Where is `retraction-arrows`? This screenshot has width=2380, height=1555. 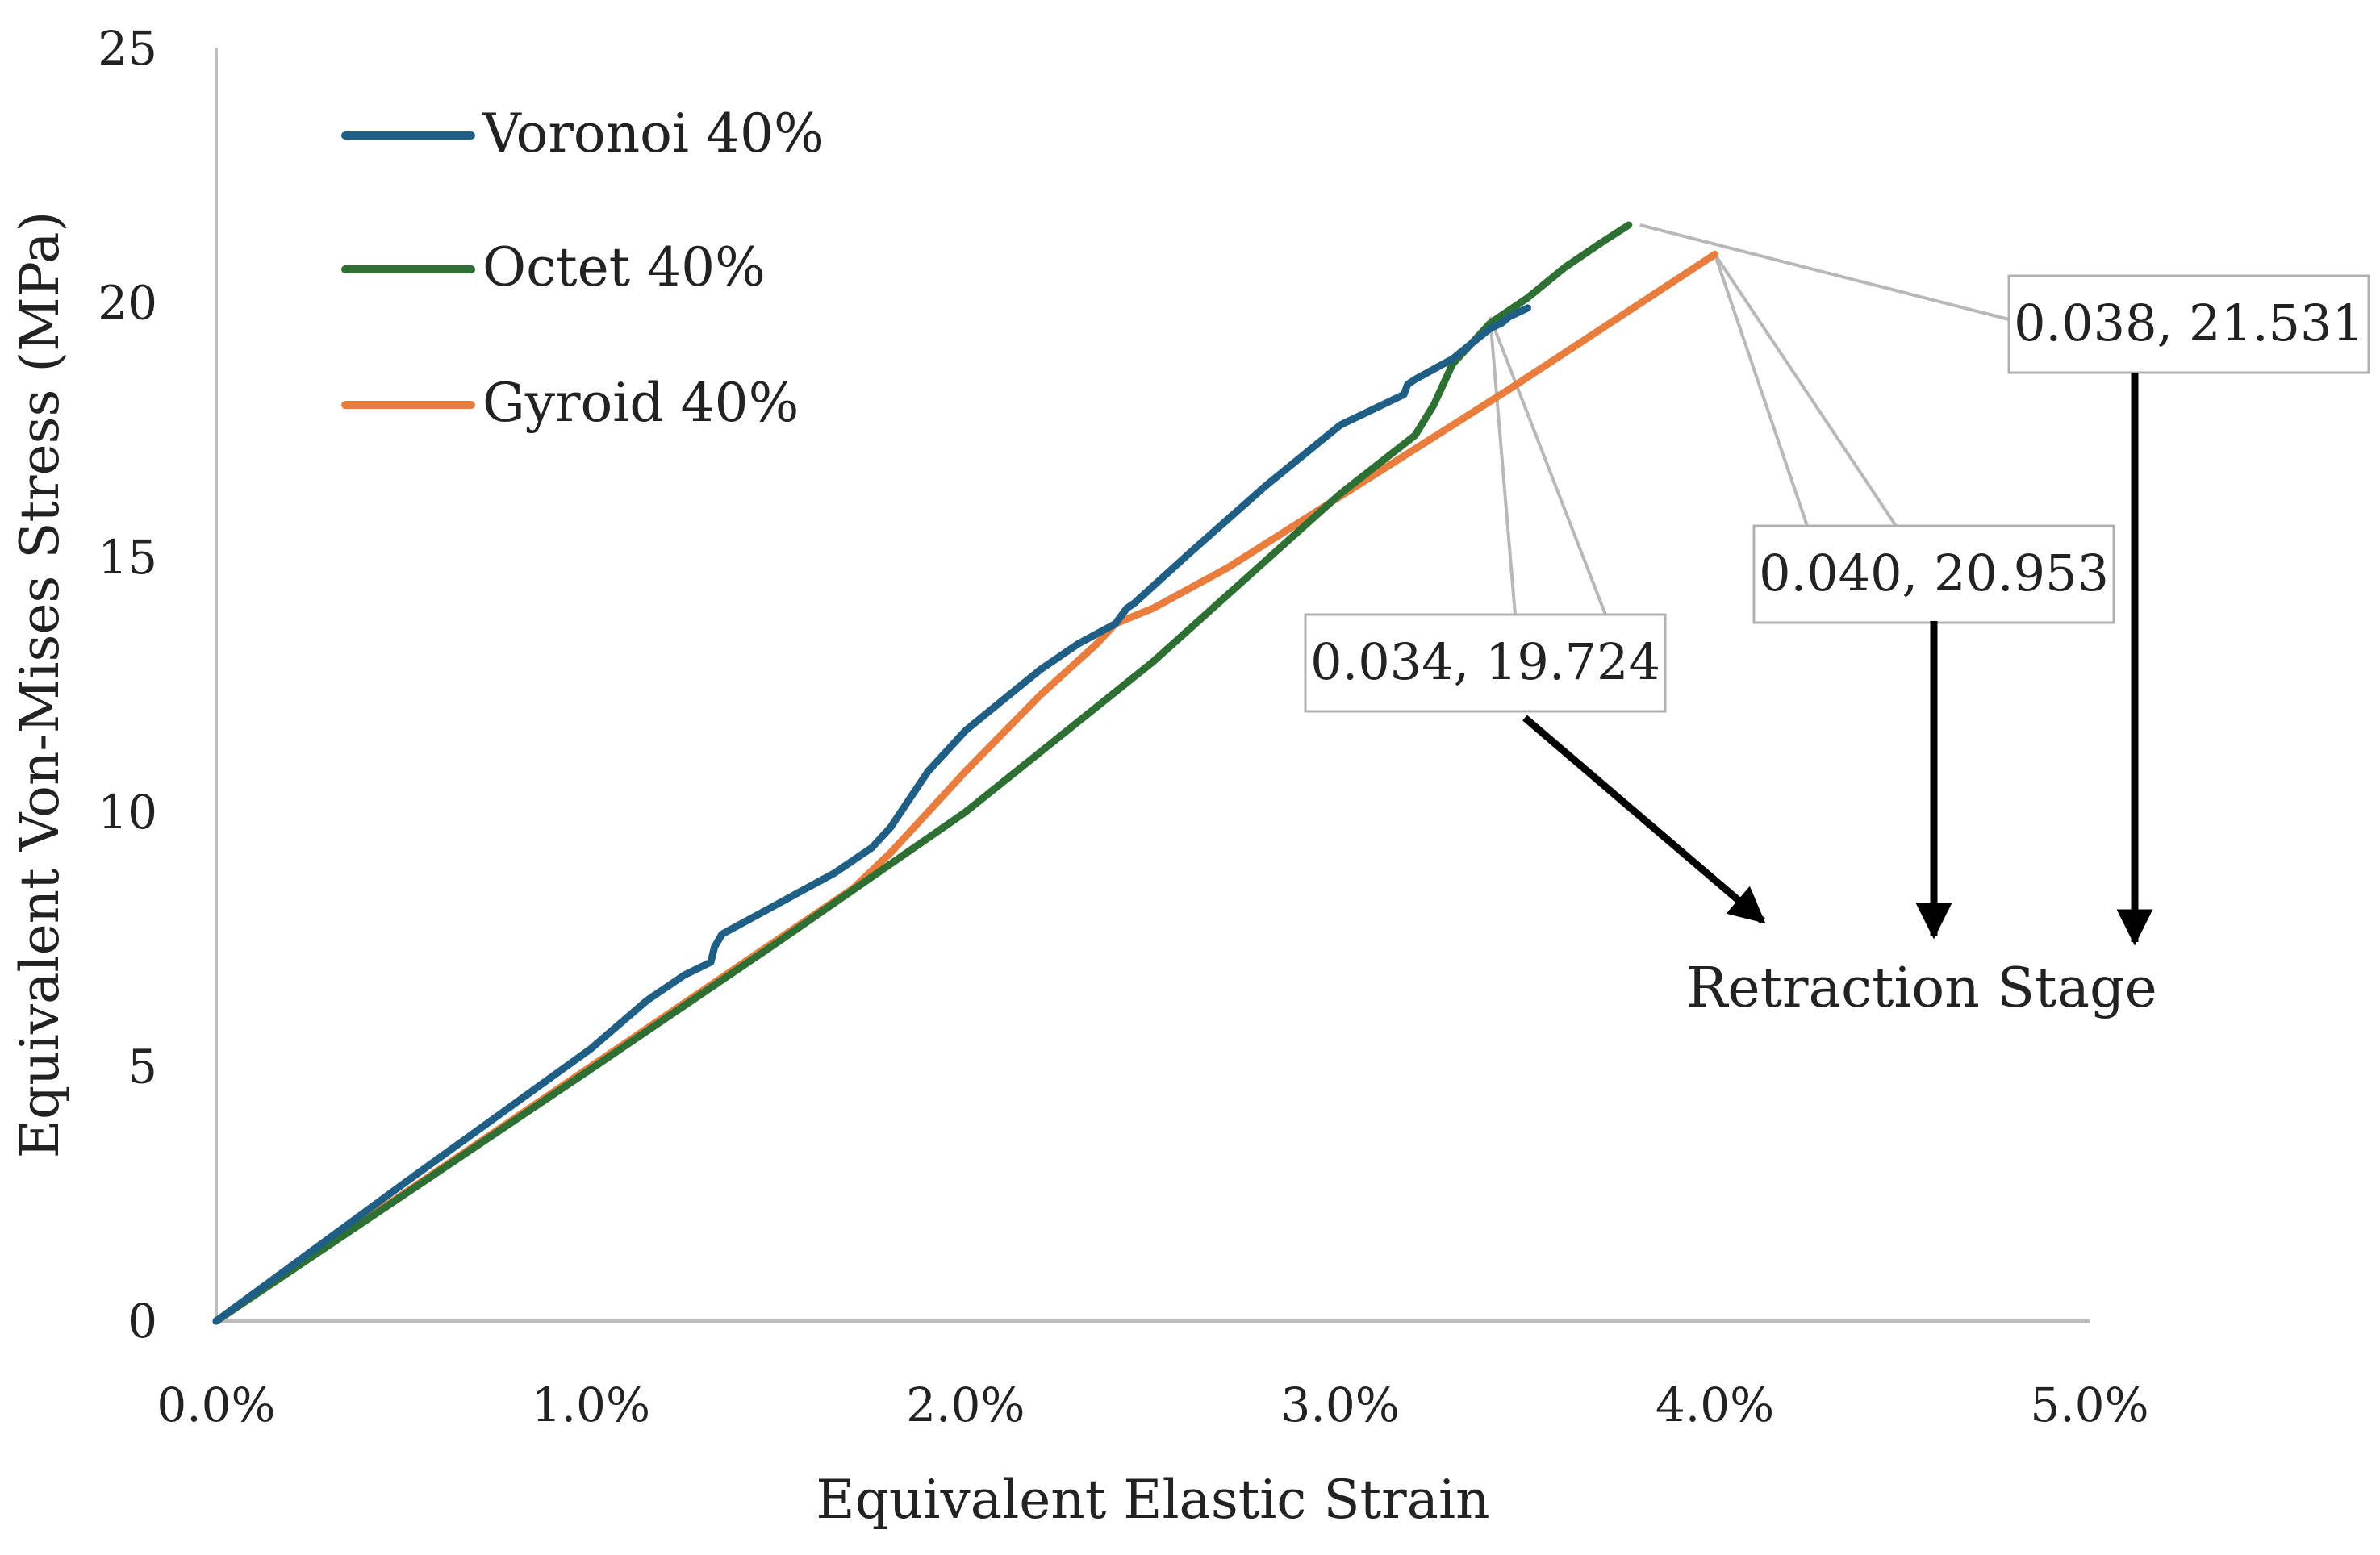 retraction-arrows is located at coordinates (1838, 659).